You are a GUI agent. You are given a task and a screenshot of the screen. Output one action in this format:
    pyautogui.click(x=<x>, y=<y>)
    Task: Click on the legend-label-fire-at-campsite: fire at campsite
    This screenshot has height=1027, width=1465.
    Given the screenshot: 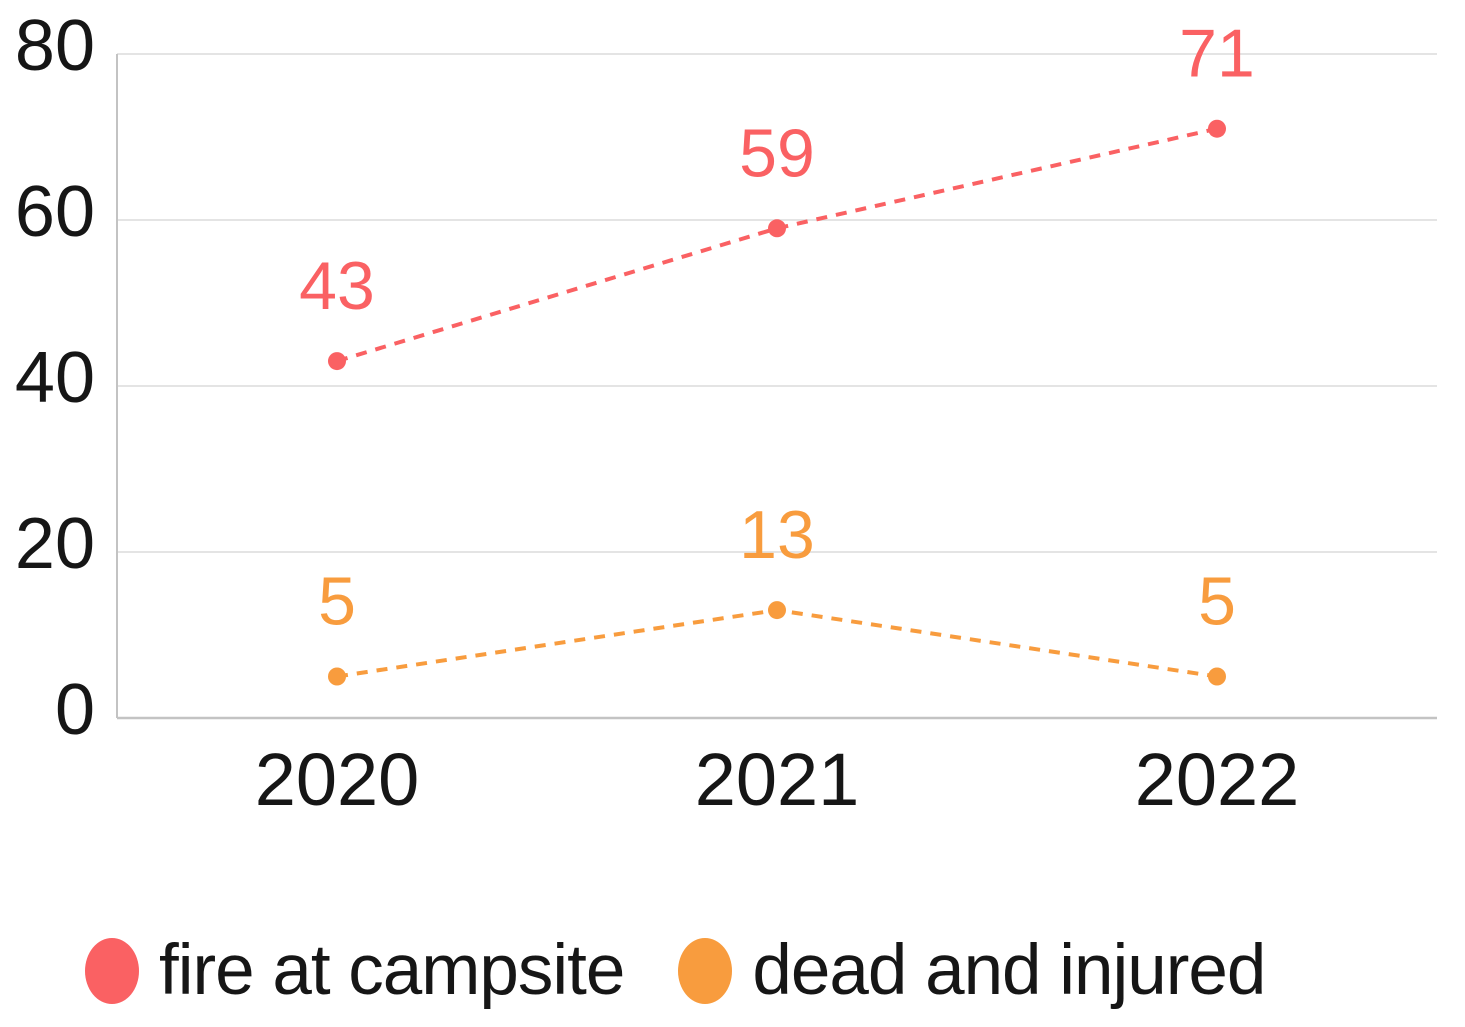 What is the action you would take?
    pyautogui.click(x=392, y=970)
    